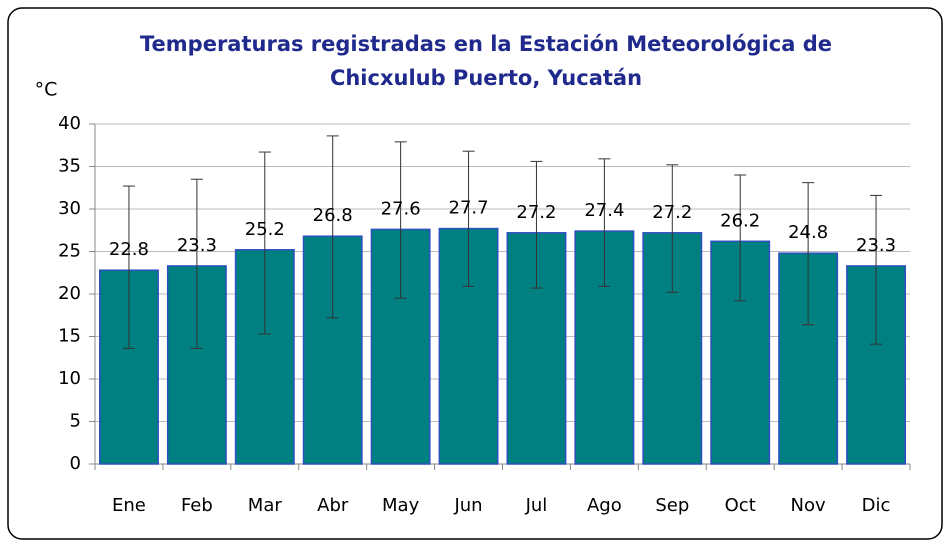  What do you see at coordinates (486, 78) in the screenshot?
I see `chart-title: Chicxulub Puerto, Yucatán` at bounding box center [486, 78].